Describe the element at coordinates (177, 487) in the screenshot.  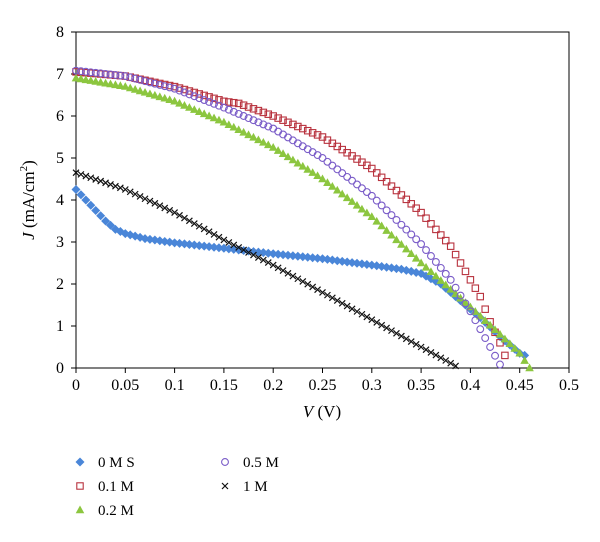
I see `legend: 0 M S 0.1 M 0.2 M 0.5 M 1 M` at that location.